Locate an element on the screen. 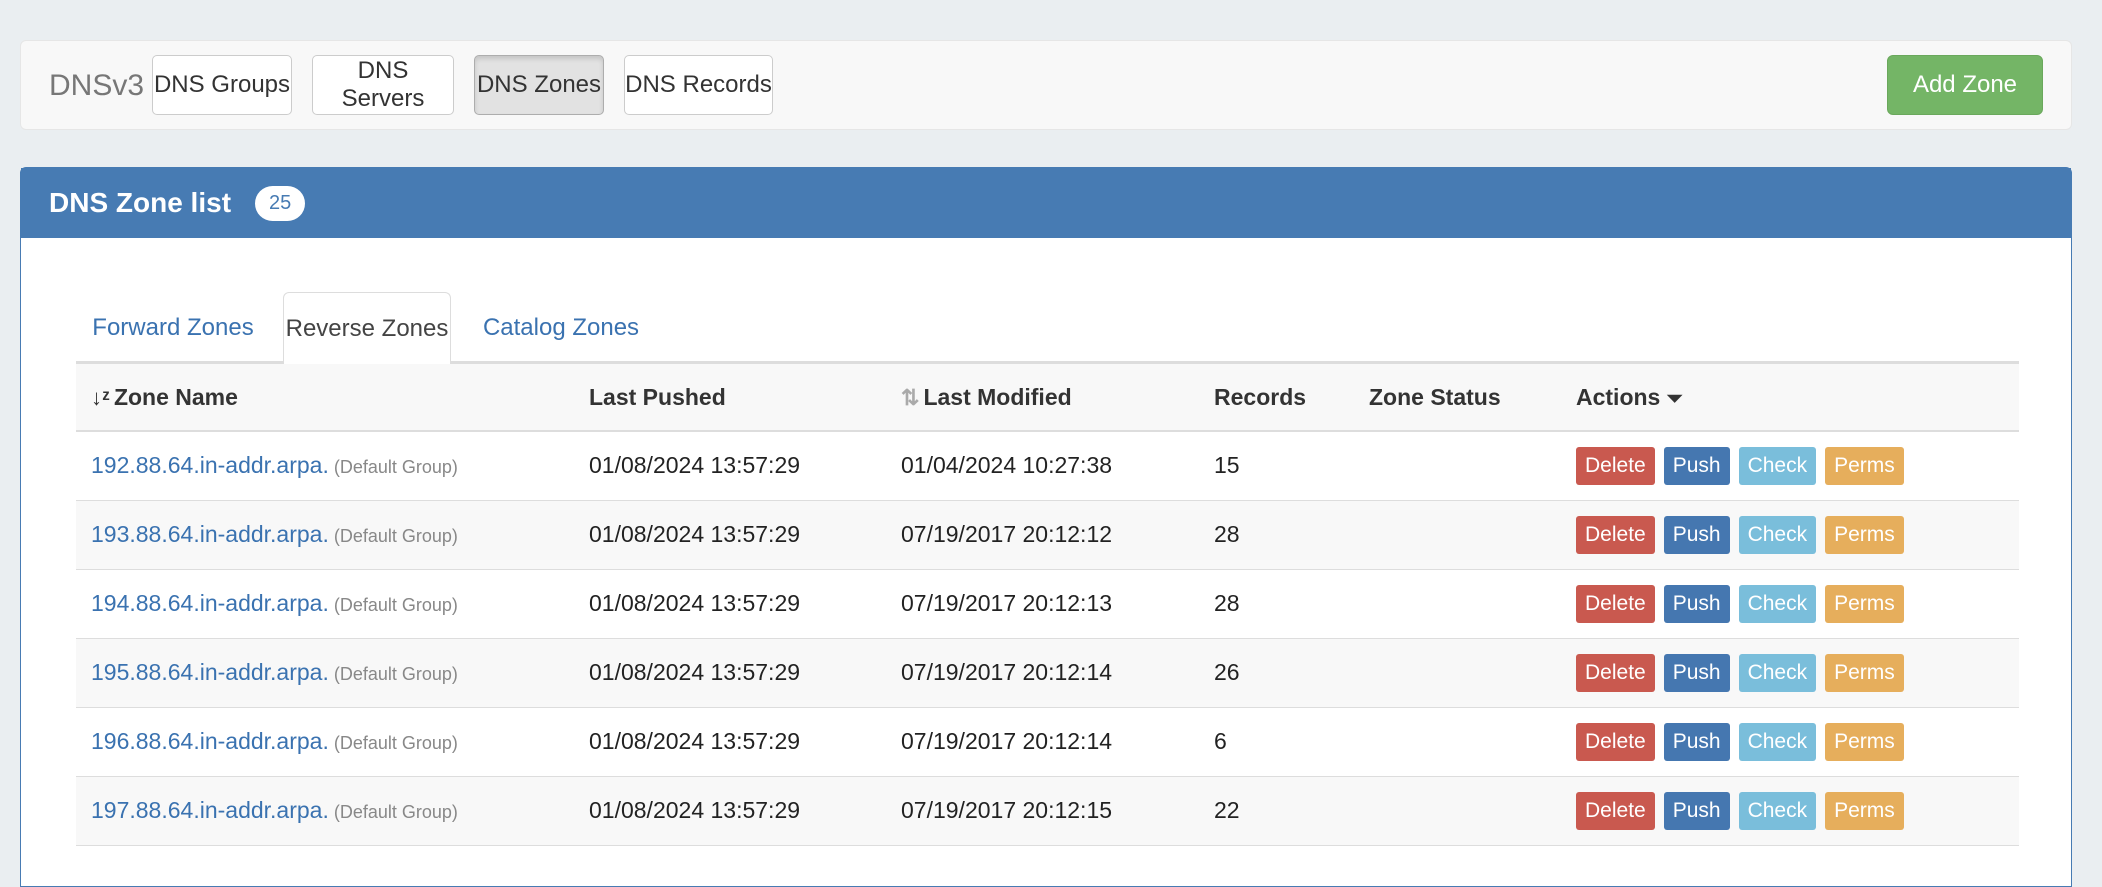 This screenshot has width=2102, height=887. zone-name-cell: 196.88.64.in-addr.arpa. (Default Group) is located at coordinates (332, 742).